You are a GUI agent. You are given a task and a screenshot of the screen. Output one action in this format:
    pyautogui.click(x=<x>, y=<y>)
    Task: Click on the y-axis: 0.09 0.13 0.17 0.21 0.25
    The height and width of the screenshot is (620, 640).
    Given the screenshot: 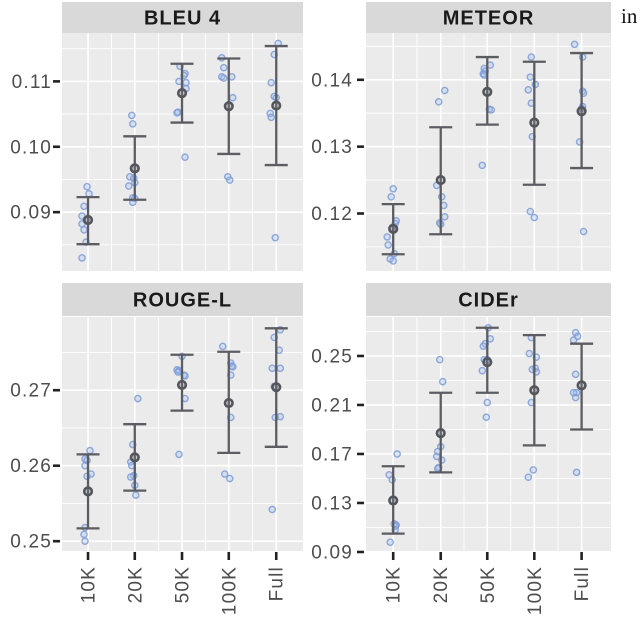 What is the action you would take?
    pyautogui.click(x=337, y=454)
    